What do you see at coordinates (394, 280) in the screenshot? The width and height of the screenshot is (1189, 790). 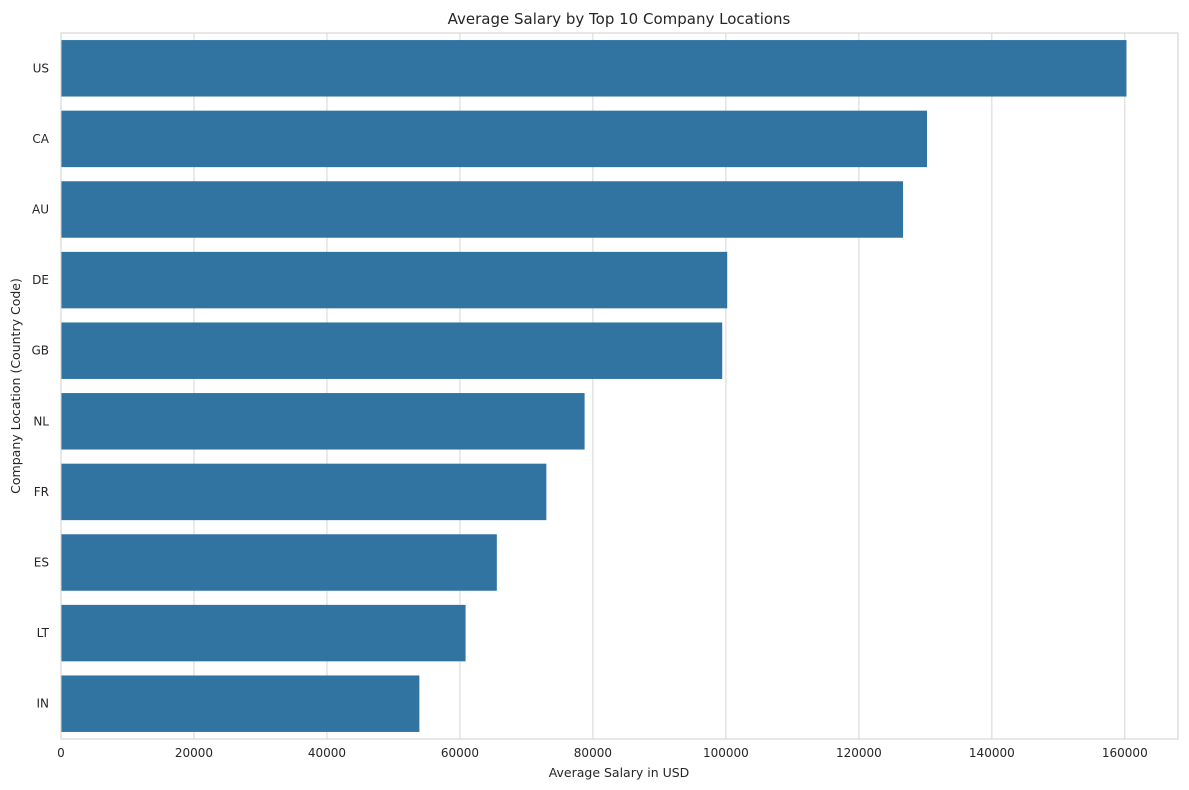 I see `bar-de` at bounding box center [394, 280].